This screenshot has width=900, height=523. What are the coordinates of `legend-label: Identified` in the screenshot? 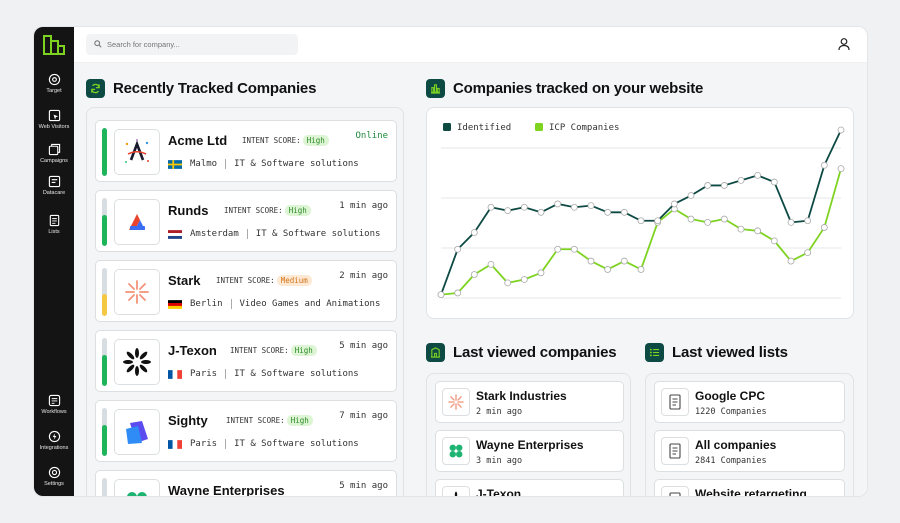 It's located at (484, 128).